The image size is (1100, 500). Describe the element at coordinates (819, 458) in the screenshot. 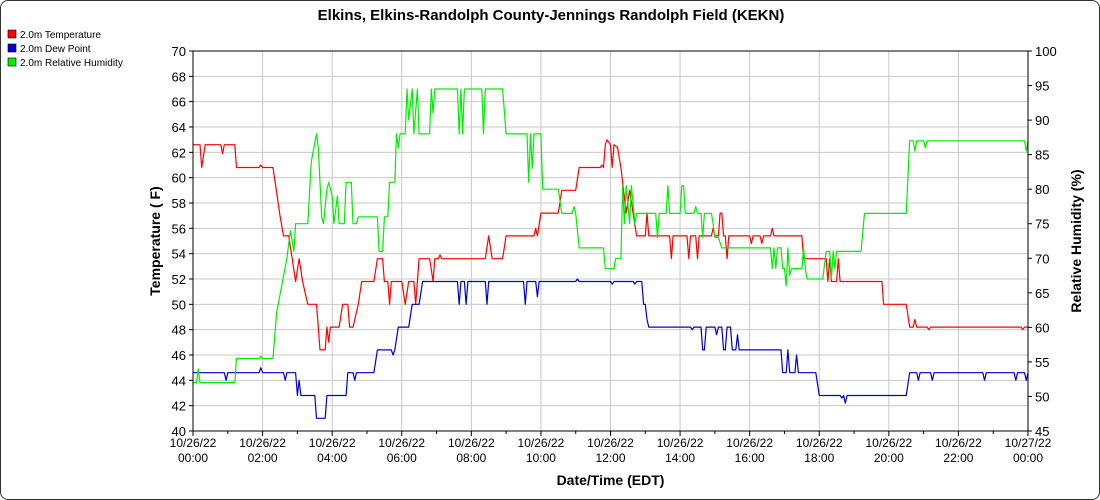

I see `x-tick-time: 18:00` at that location.